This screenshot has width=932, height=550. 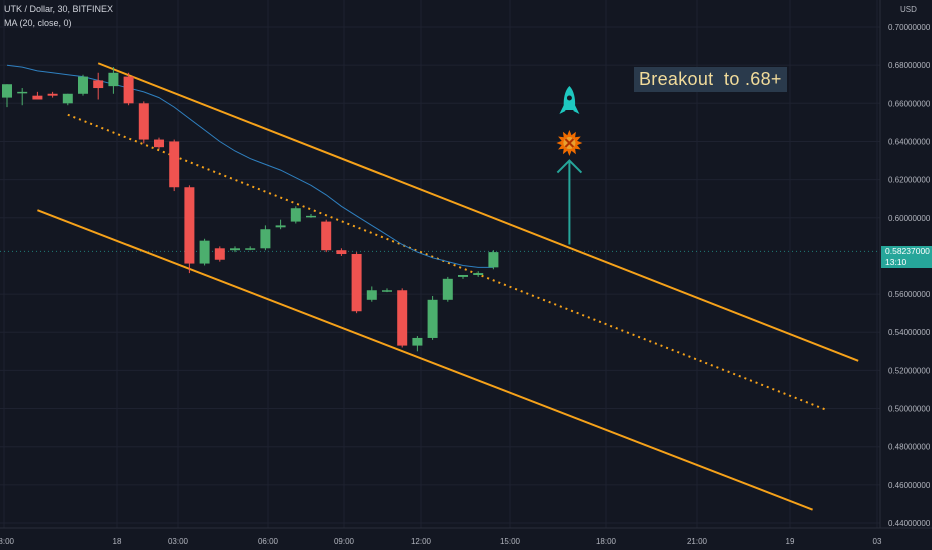 What do you see at coordinates (909, 103) in the screenshot?
I see `price-tick-label: 0.66000000` at bounding box center [909, 103].